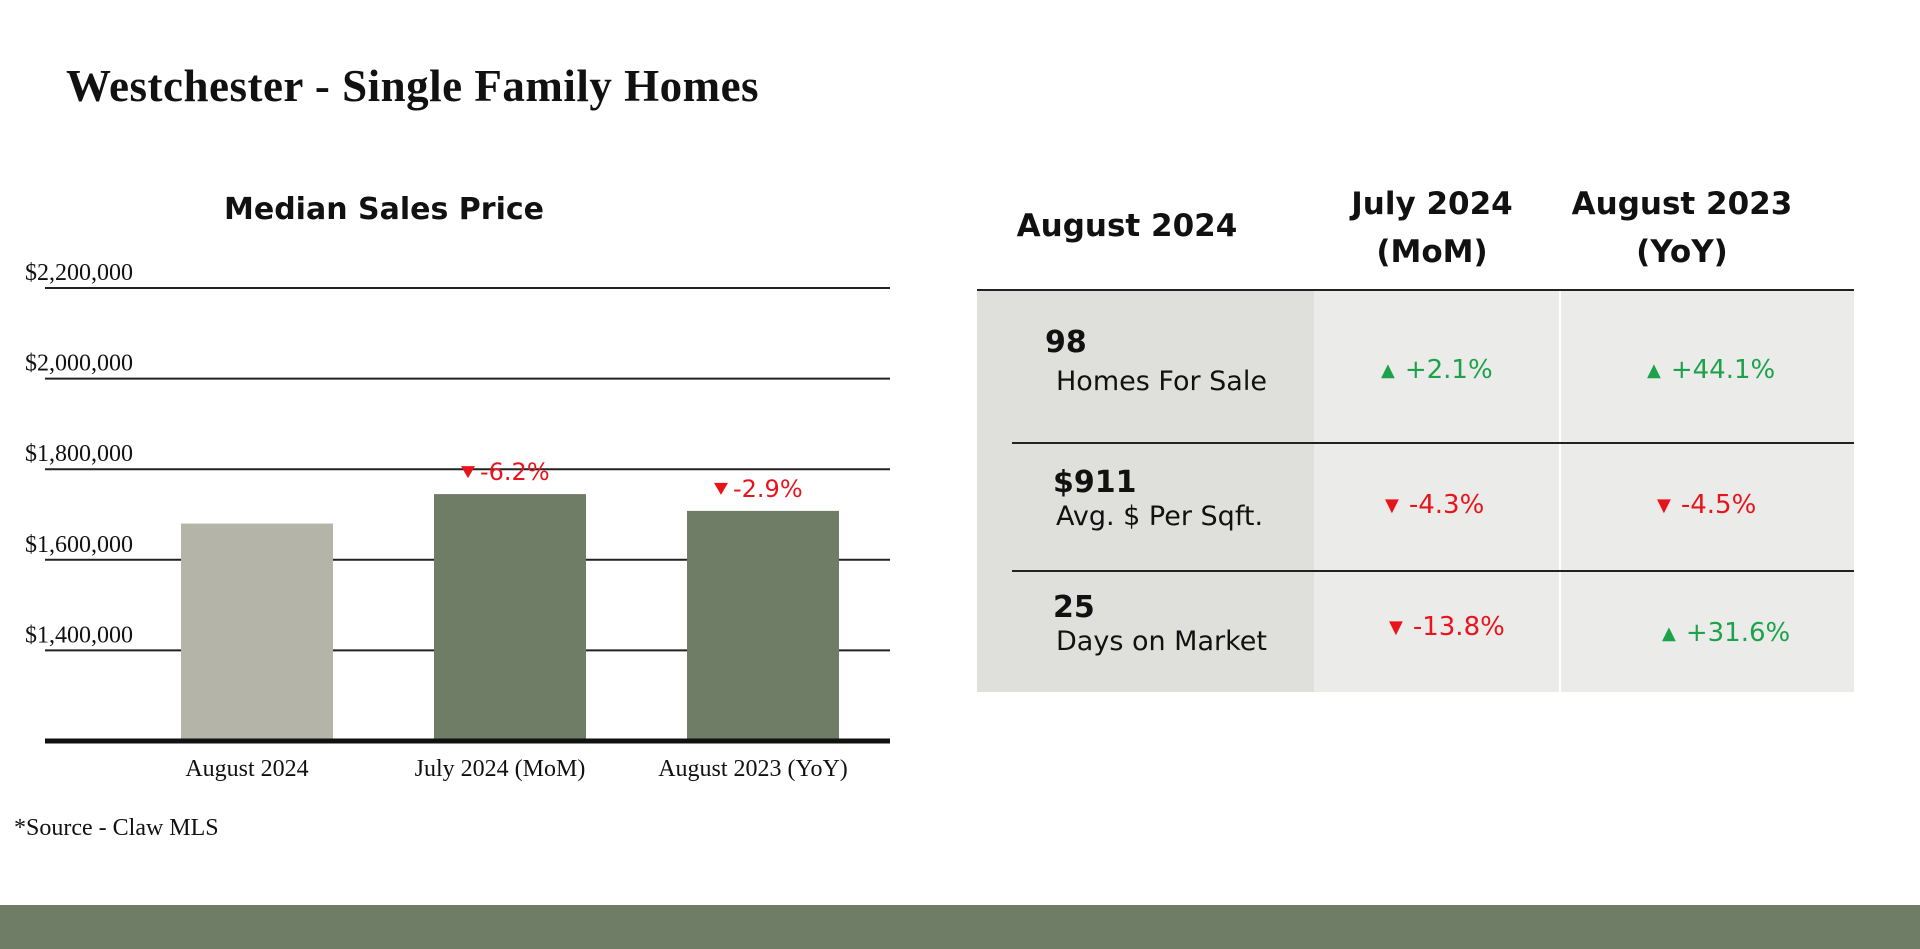  Describe the element at coordinates (413, 86) in the screenshot. I see `page-title: Westchester - Single Family Homes` at that location.